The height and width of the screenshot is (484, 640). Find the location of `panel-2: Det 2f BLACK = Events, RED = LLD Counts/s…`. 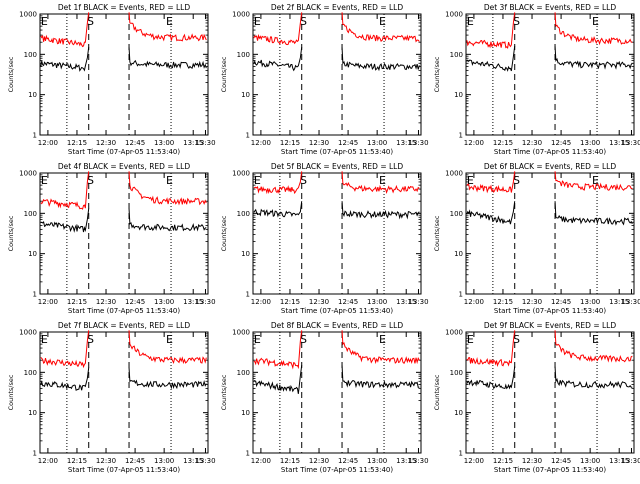

panel-2: Det 2f BLACK = Events, RED = LLD Counts/s… is located at coordinates (324, 79).